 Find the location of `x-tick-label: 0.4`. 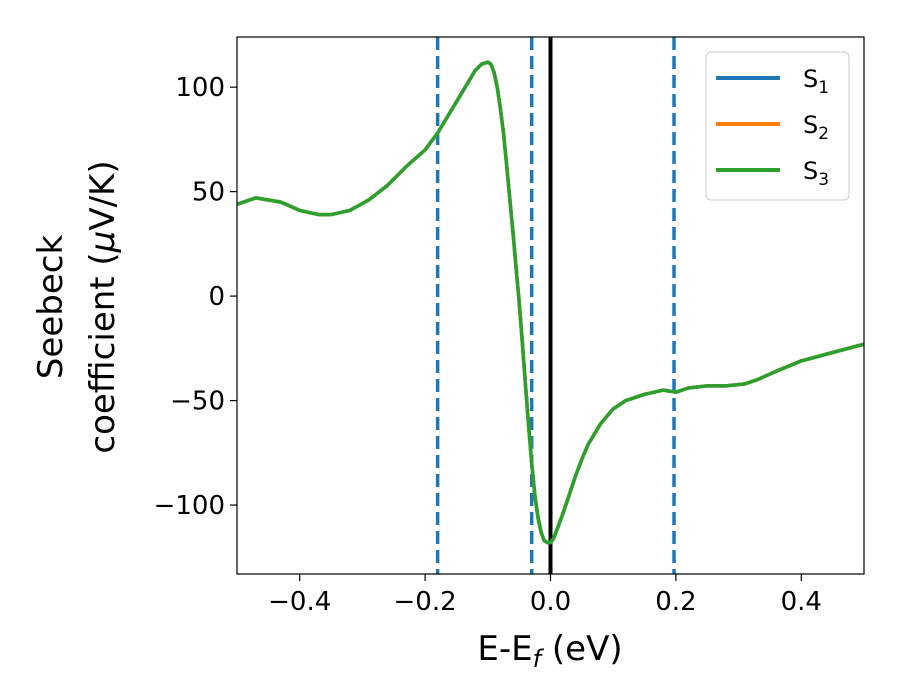

x-tick-label: 0.4 is located at coordinates (801, 602).